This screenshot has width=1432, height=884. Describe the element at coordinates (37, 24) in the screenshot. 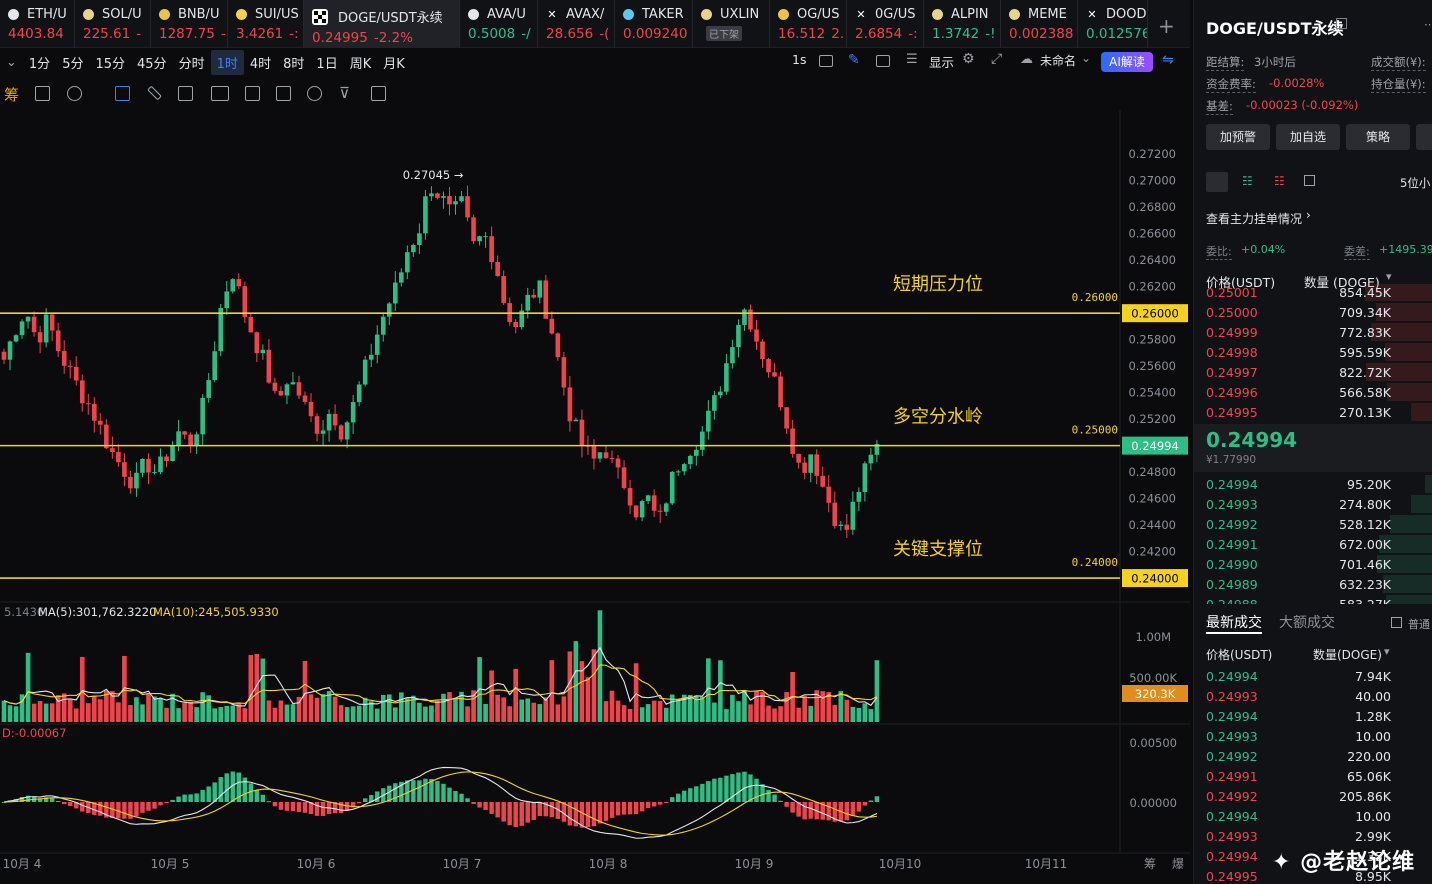

I see `ticker-tab: ETH/U 4403.84` at that location.